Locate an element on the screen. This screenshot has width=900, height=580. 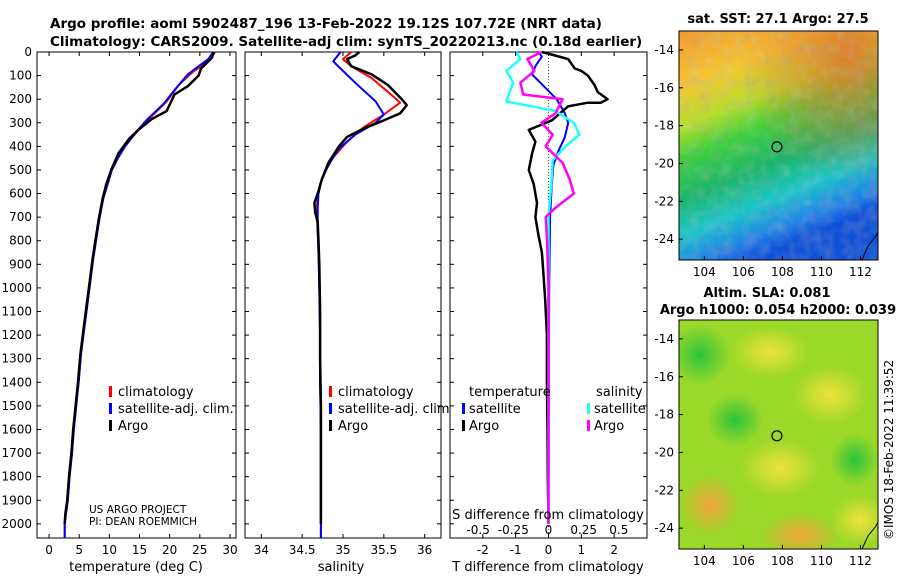
x-tick-label: 34.5 is located at coordinates (302, 550).